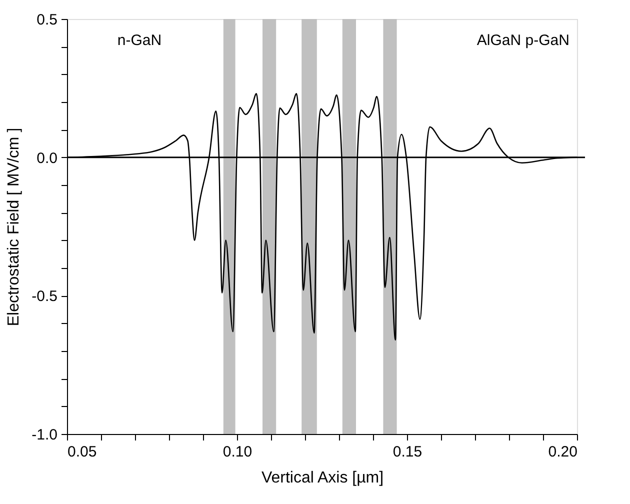 The width and height of the screenshot is (630, 504). What do you see at coordinates (45, 297) in the screenshot?
I see `y-tick-label: -0.5` at bounding box center [45, 297].